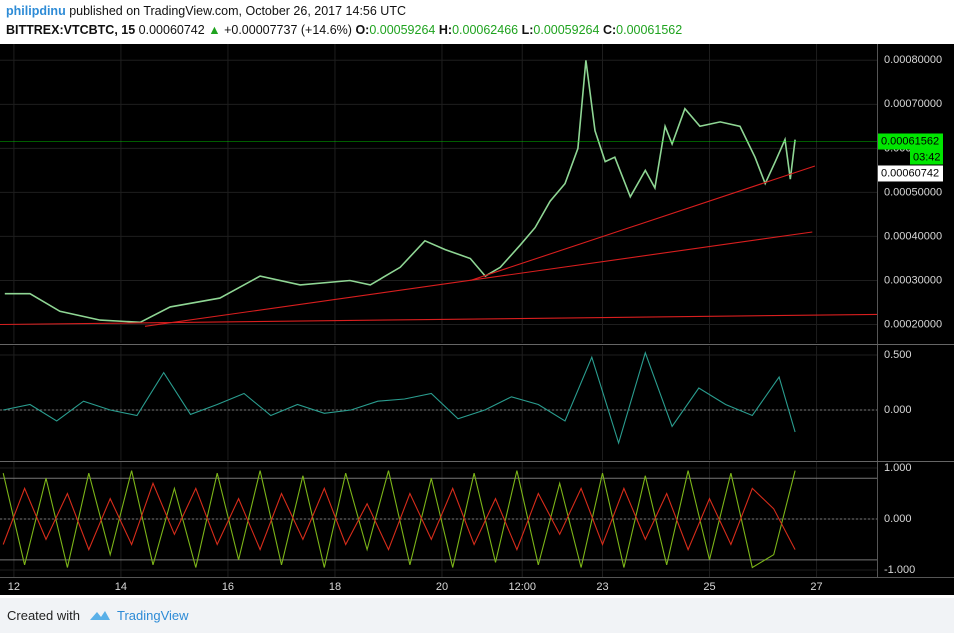  I want to click on x-tick-label: 16, so click(228, 587).